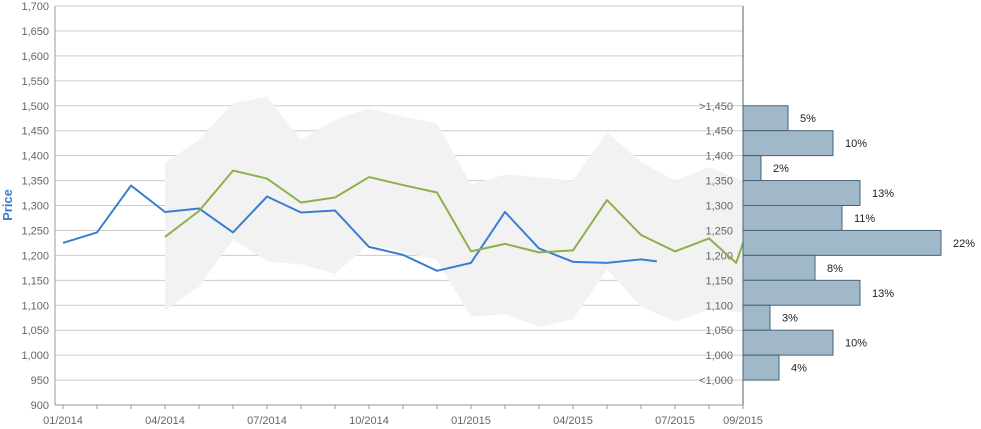 This screenshot has width=981, height=429. I want to click on y-tick-label: 1,200, so click(35, 256).